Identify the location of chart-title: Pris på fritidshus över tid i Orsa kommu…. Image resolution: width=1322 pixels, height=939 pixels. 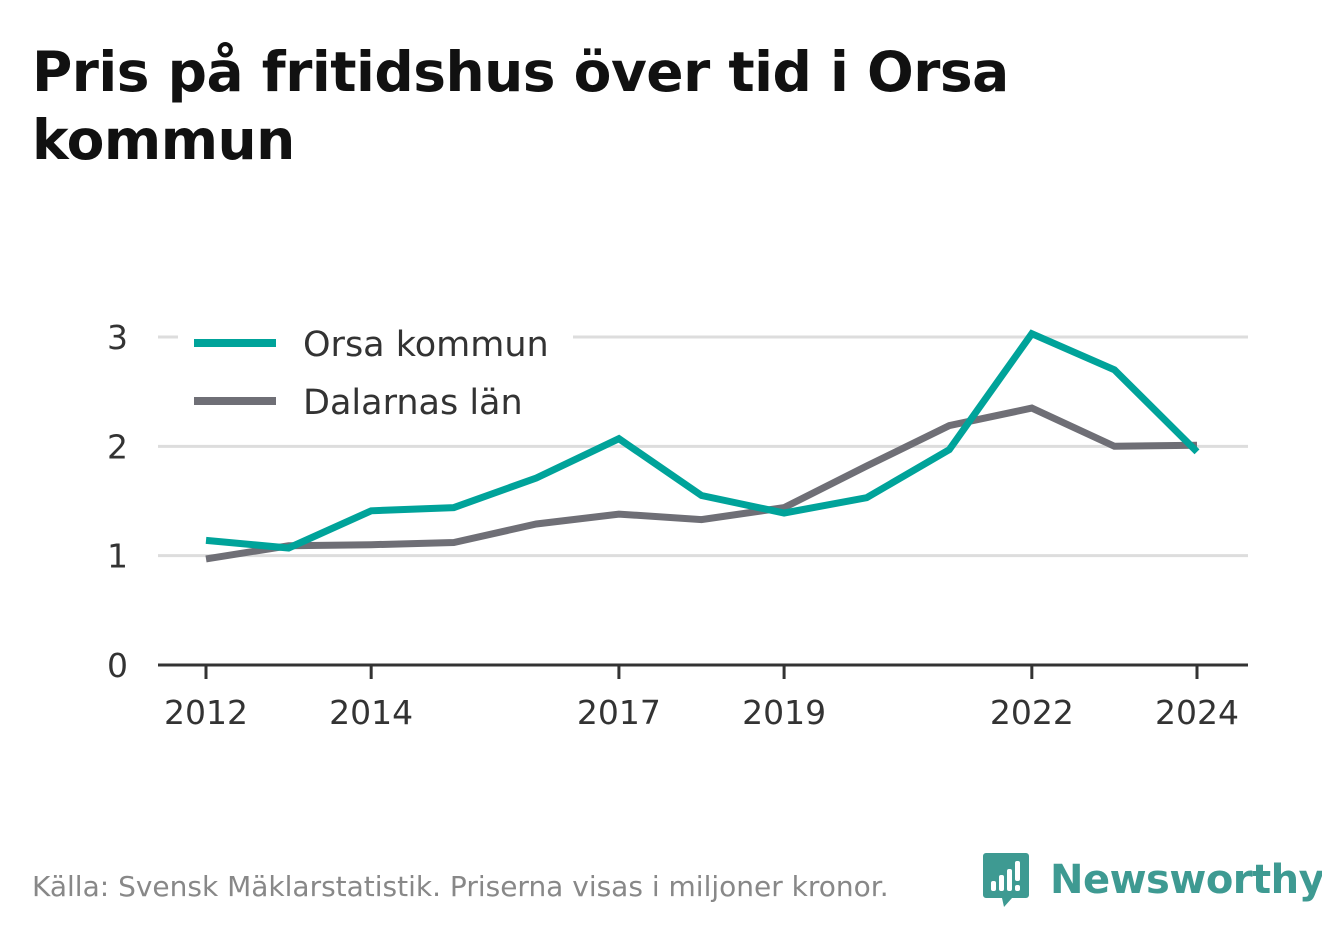
(520, 106).